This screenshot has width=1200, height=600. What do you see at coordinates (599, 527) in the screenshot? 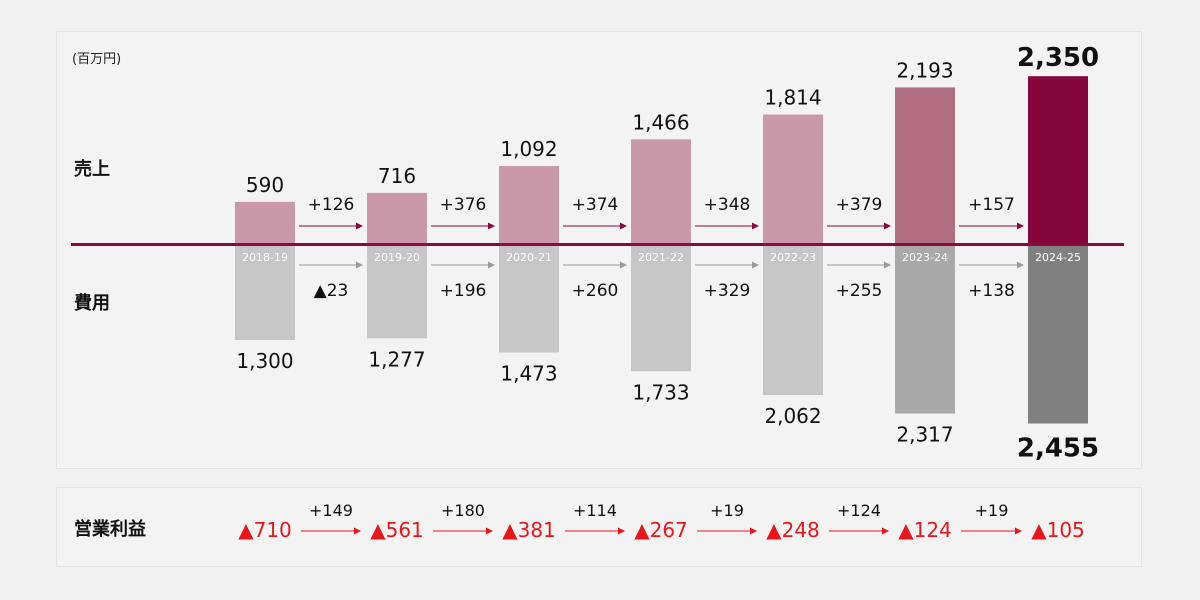
I see `operating-profit-panel` at bounding box center [599, 527].